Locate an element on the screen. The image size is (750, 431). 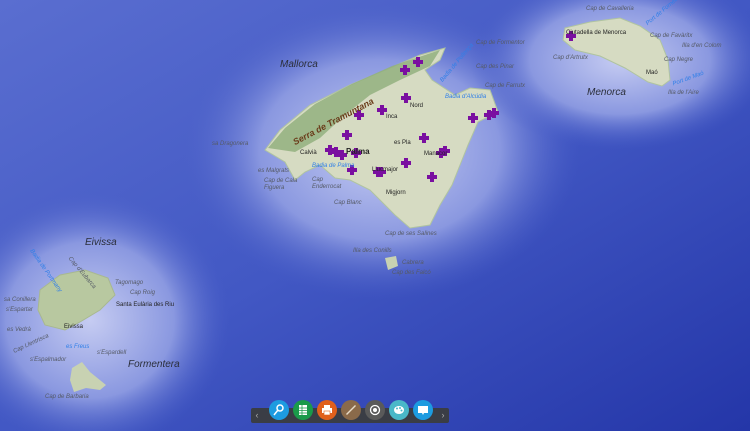
island-label-formentera: Formentera is located at coordinates (154, 364).